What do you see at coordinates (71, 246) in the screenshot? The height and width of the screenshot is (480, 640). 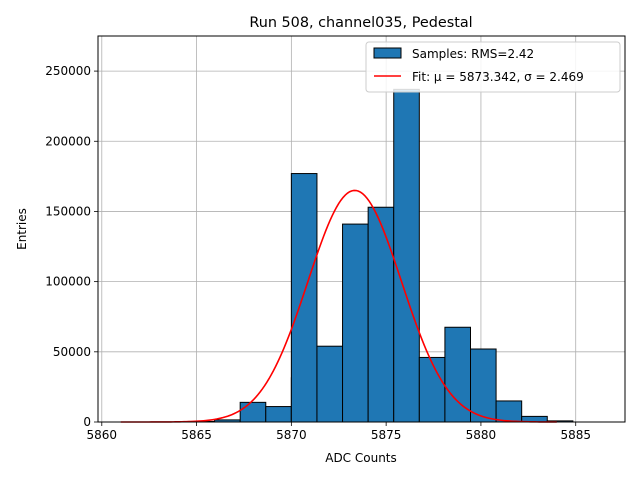 I see `y-axis-ticks: 0 50000 100000 150000 200000 250000` at bounding box center [71, 246].